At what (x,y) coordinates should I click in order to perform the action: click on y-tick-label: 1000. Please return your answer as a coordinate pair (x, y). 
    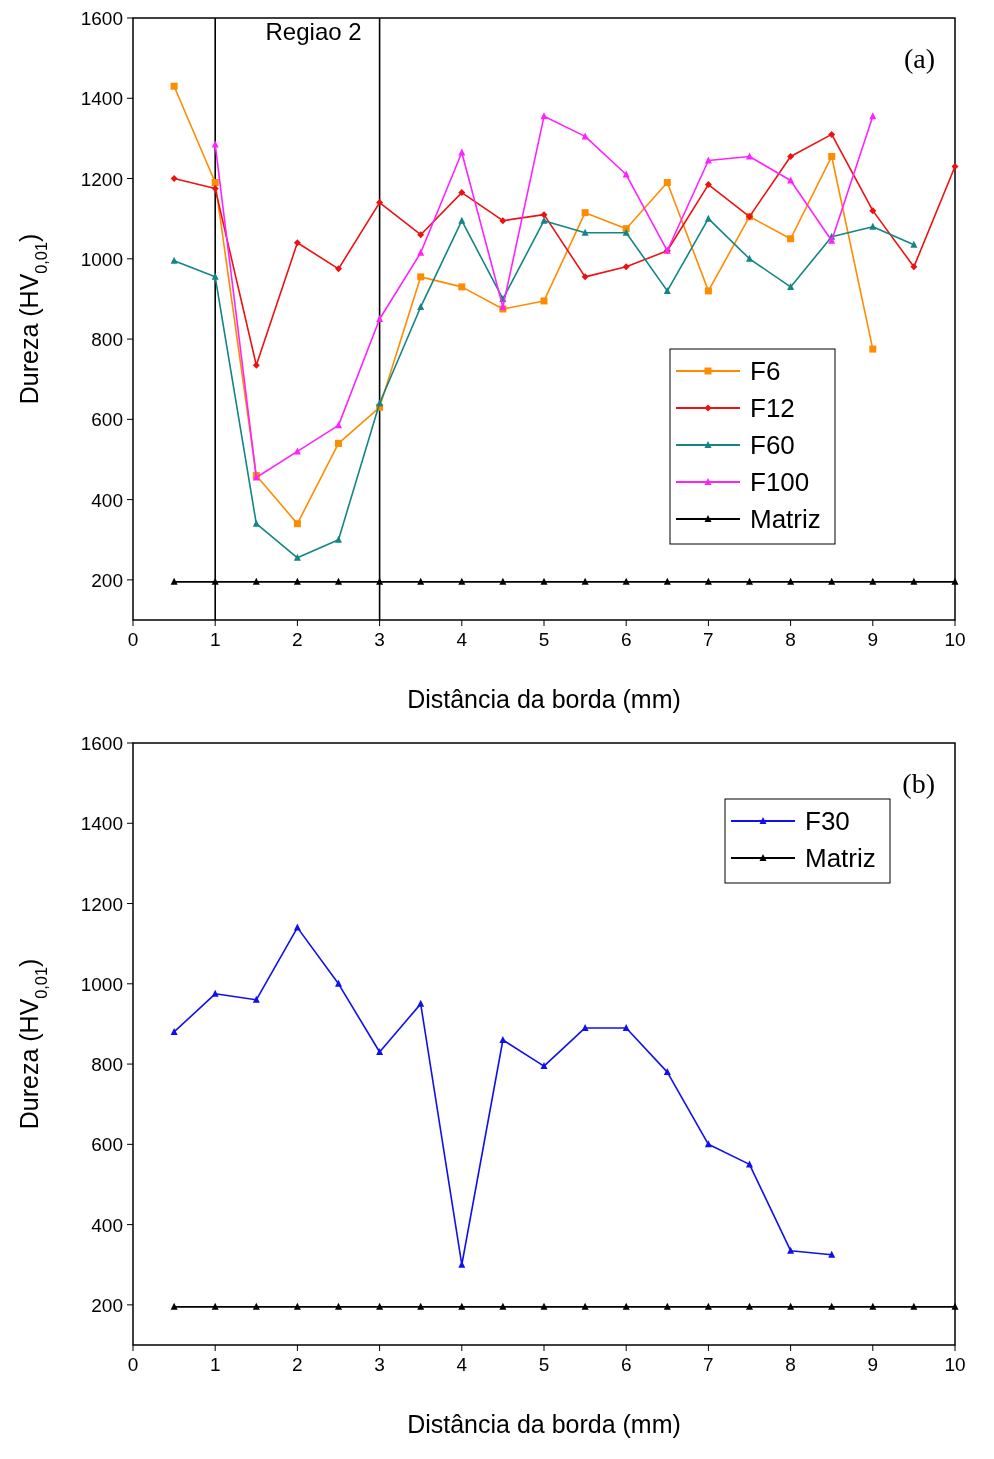
    Looking at the image, I should click on (101, 984).